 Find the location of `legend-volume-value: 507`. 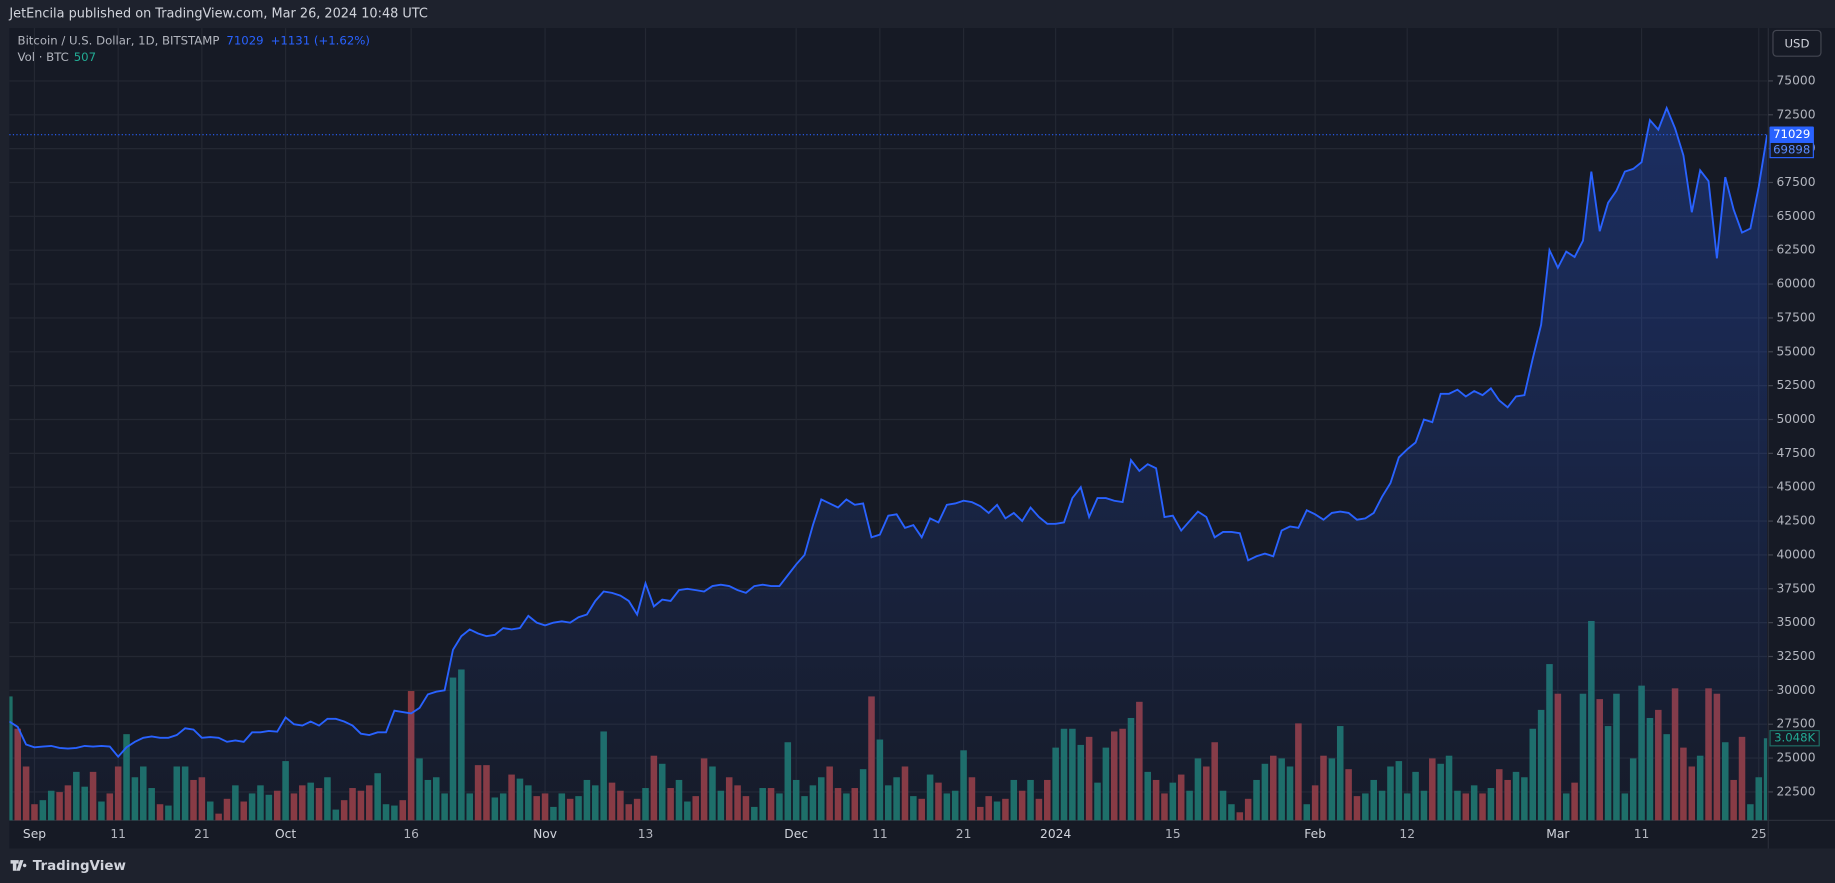

legend-volume-value: 507 is located at coordinates (85, 57).